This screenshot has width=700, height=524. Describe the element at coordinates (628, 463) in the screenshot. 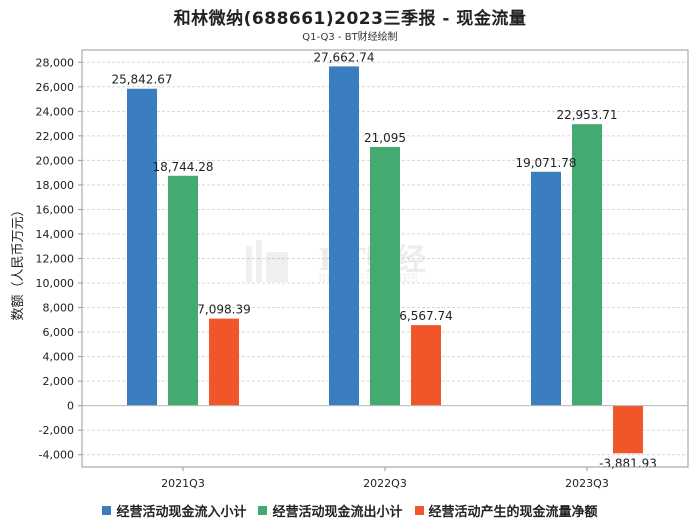

I see `data-label: -3,881.93` at that location.